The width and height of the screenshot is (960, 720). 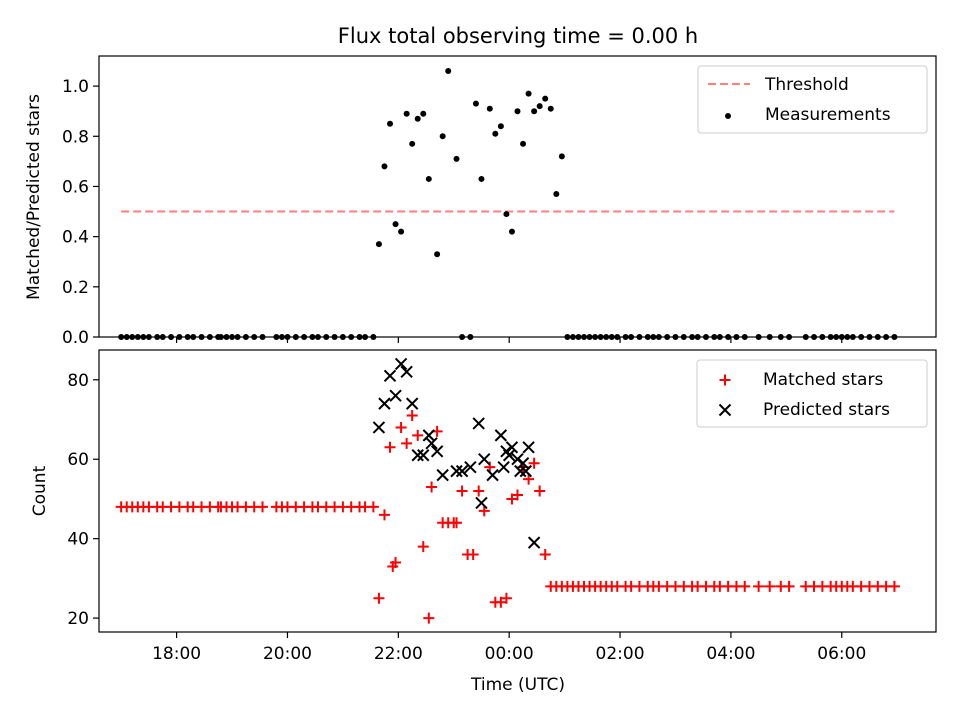 I want to click on count-y-axis-label: Count, so click(x=40, y=490).